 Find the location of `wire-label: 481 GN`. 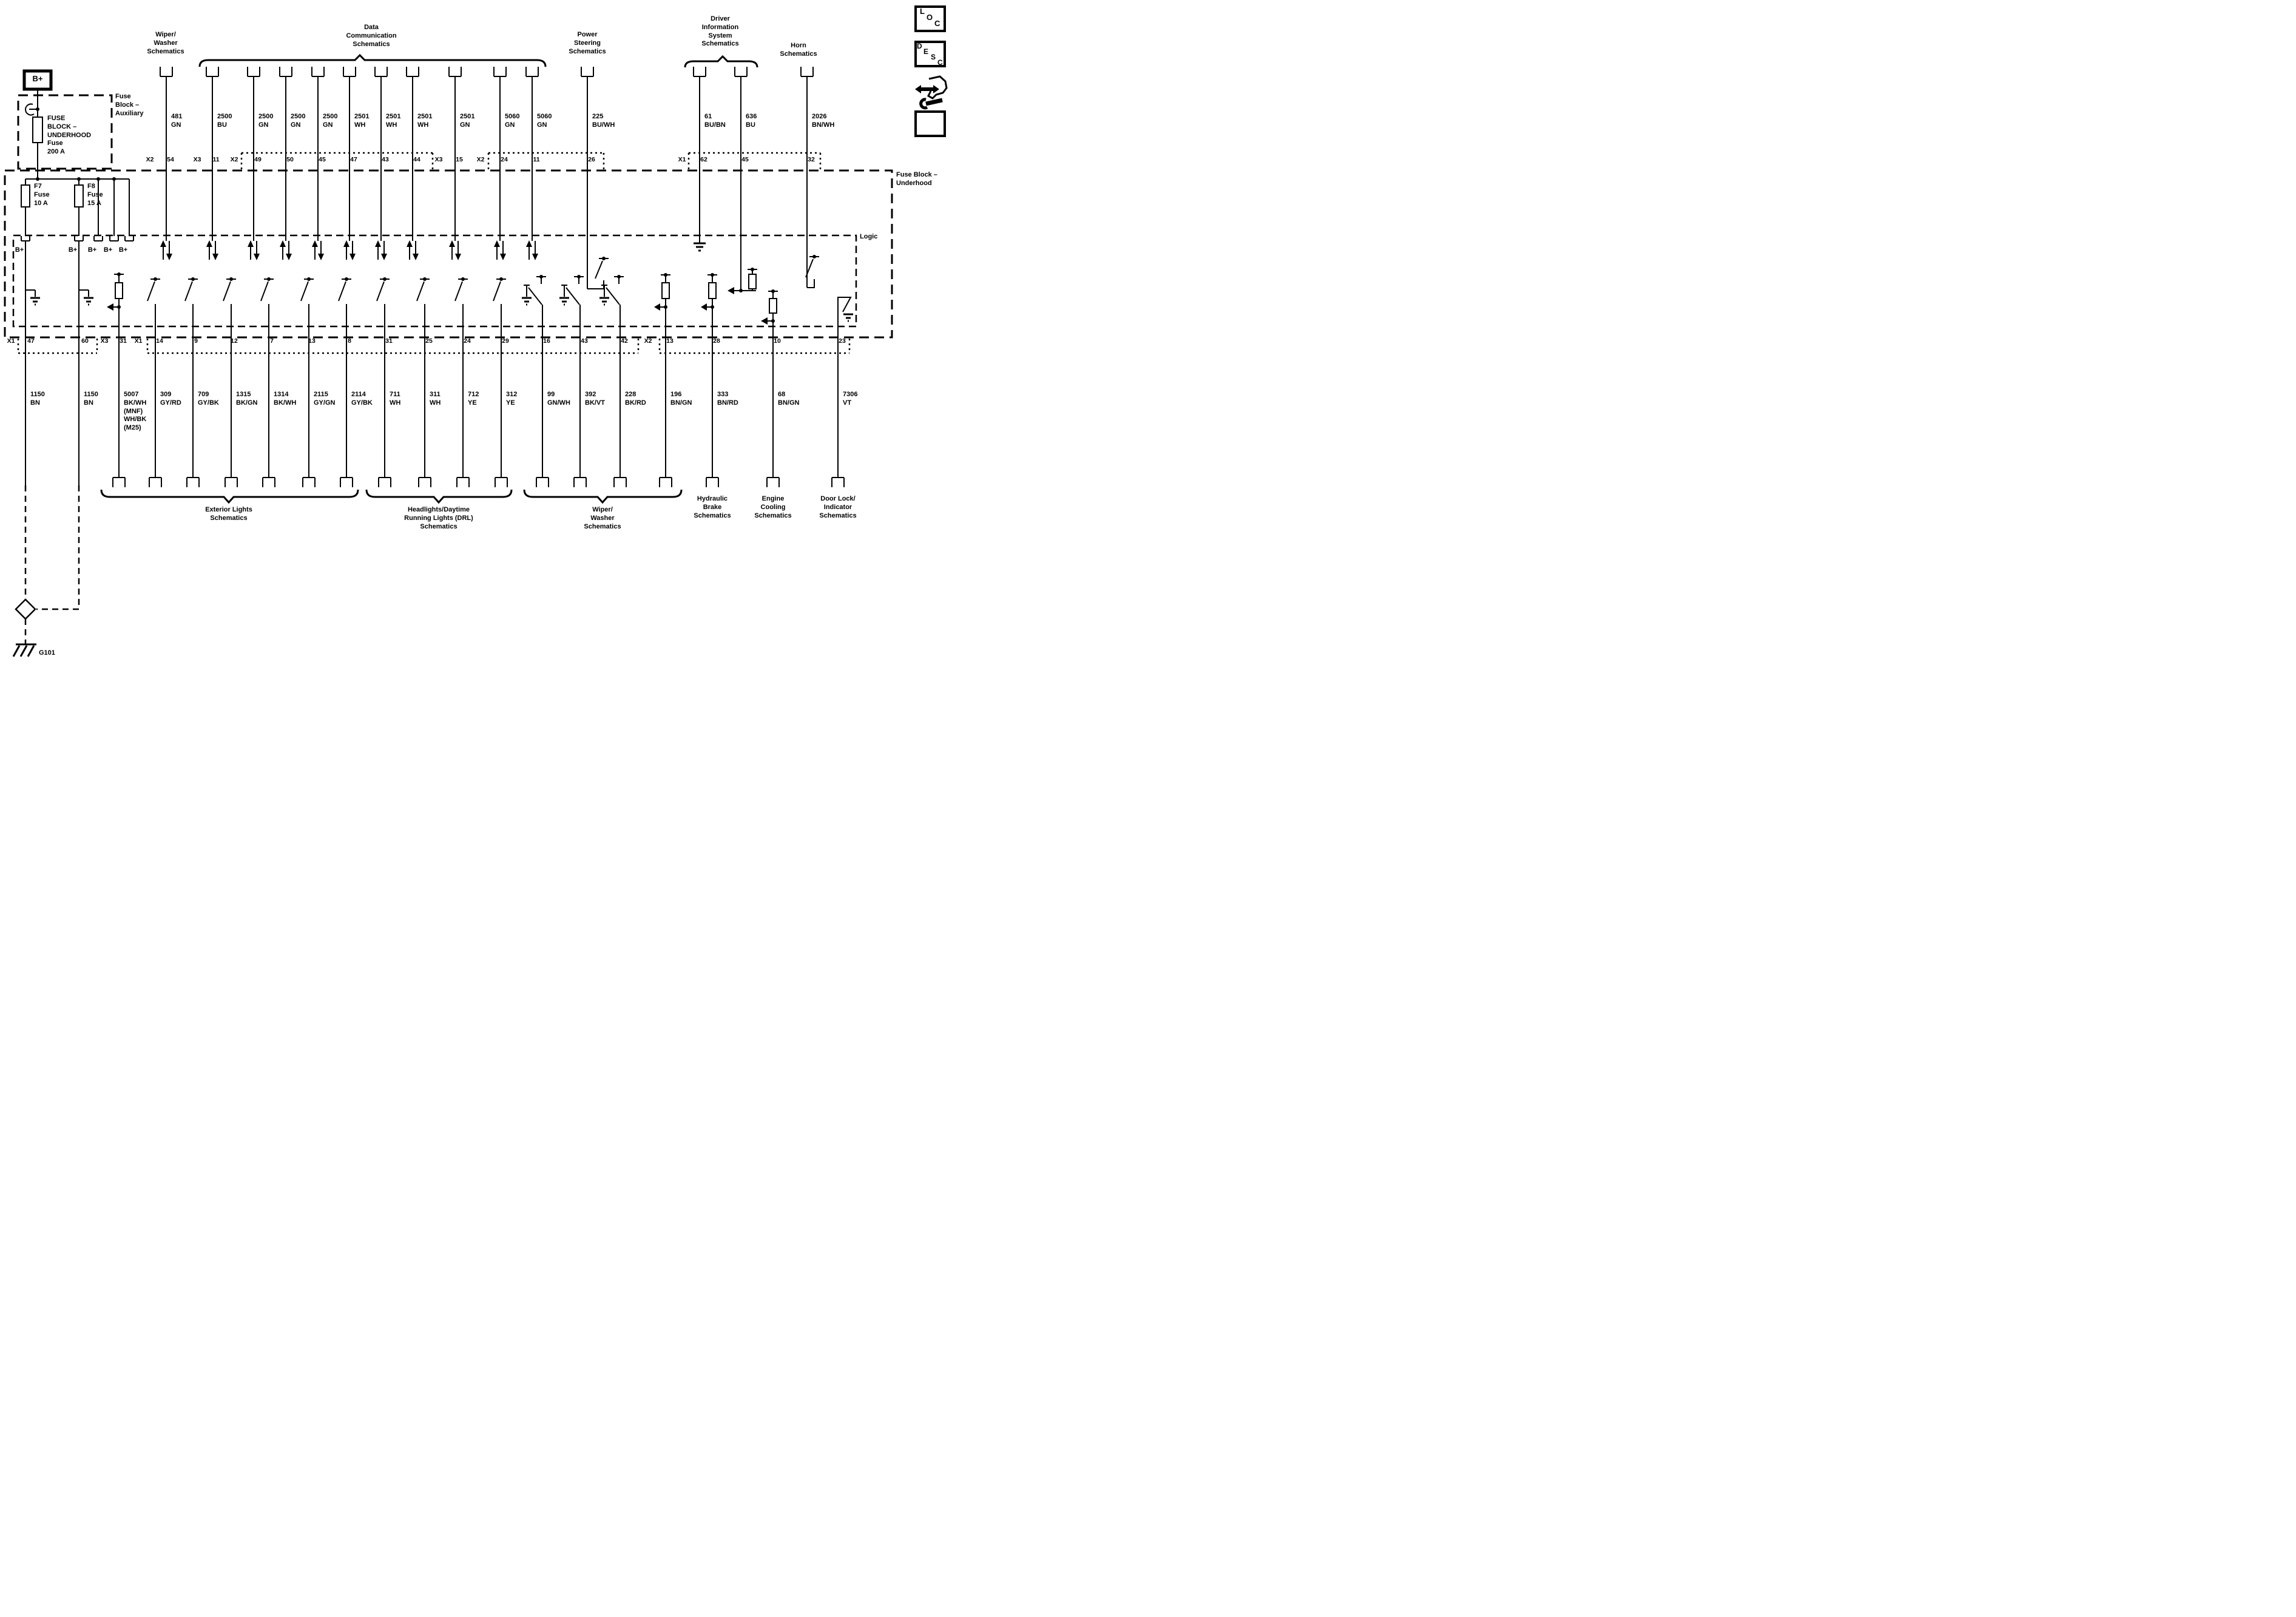

wire-label: 481 GN is located at coordinates (177, 121).